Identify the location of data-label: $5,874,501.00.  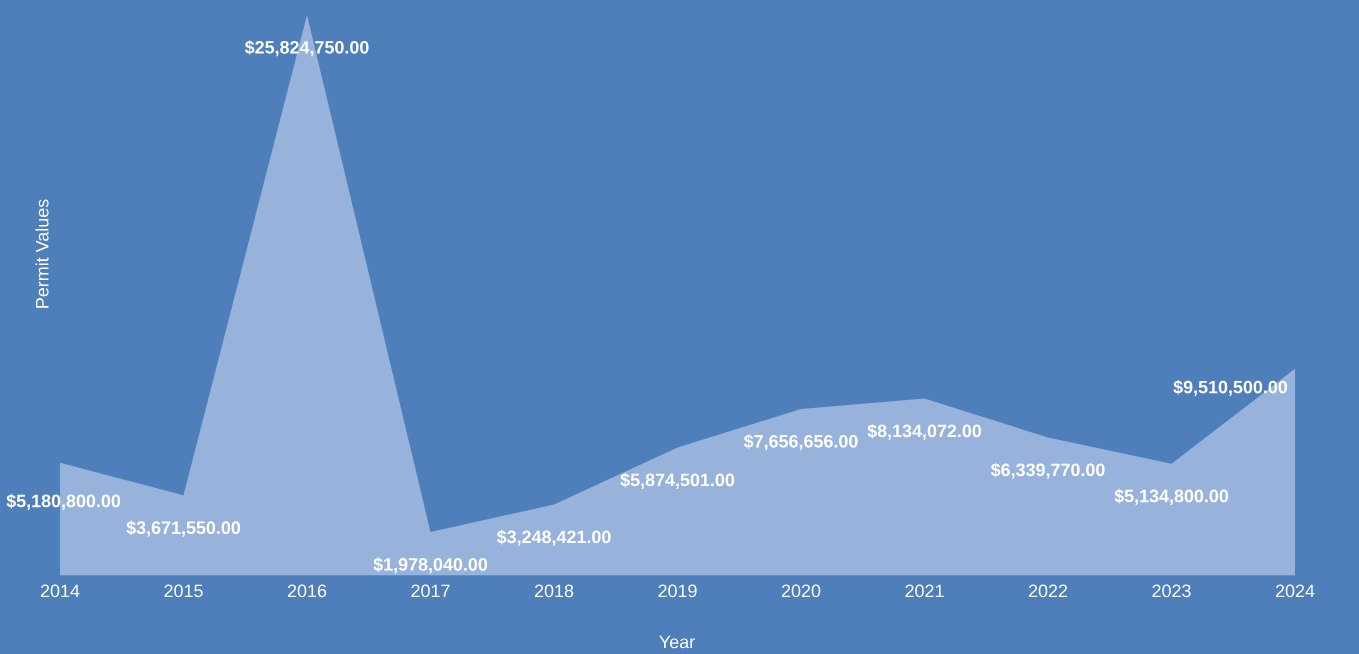
(677, 480).